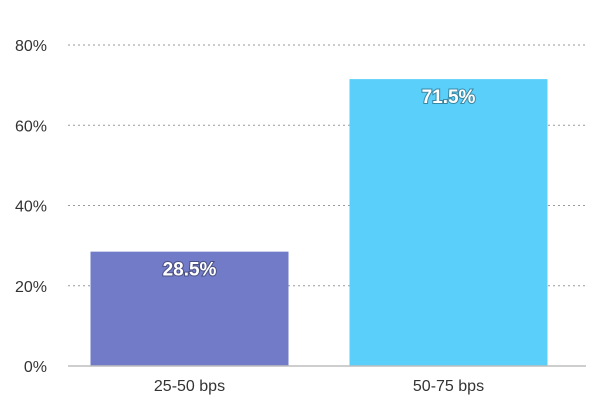  I want to click on y-axis-ticks: 0% 20% 40% 60% 80%, so click(31, 207).